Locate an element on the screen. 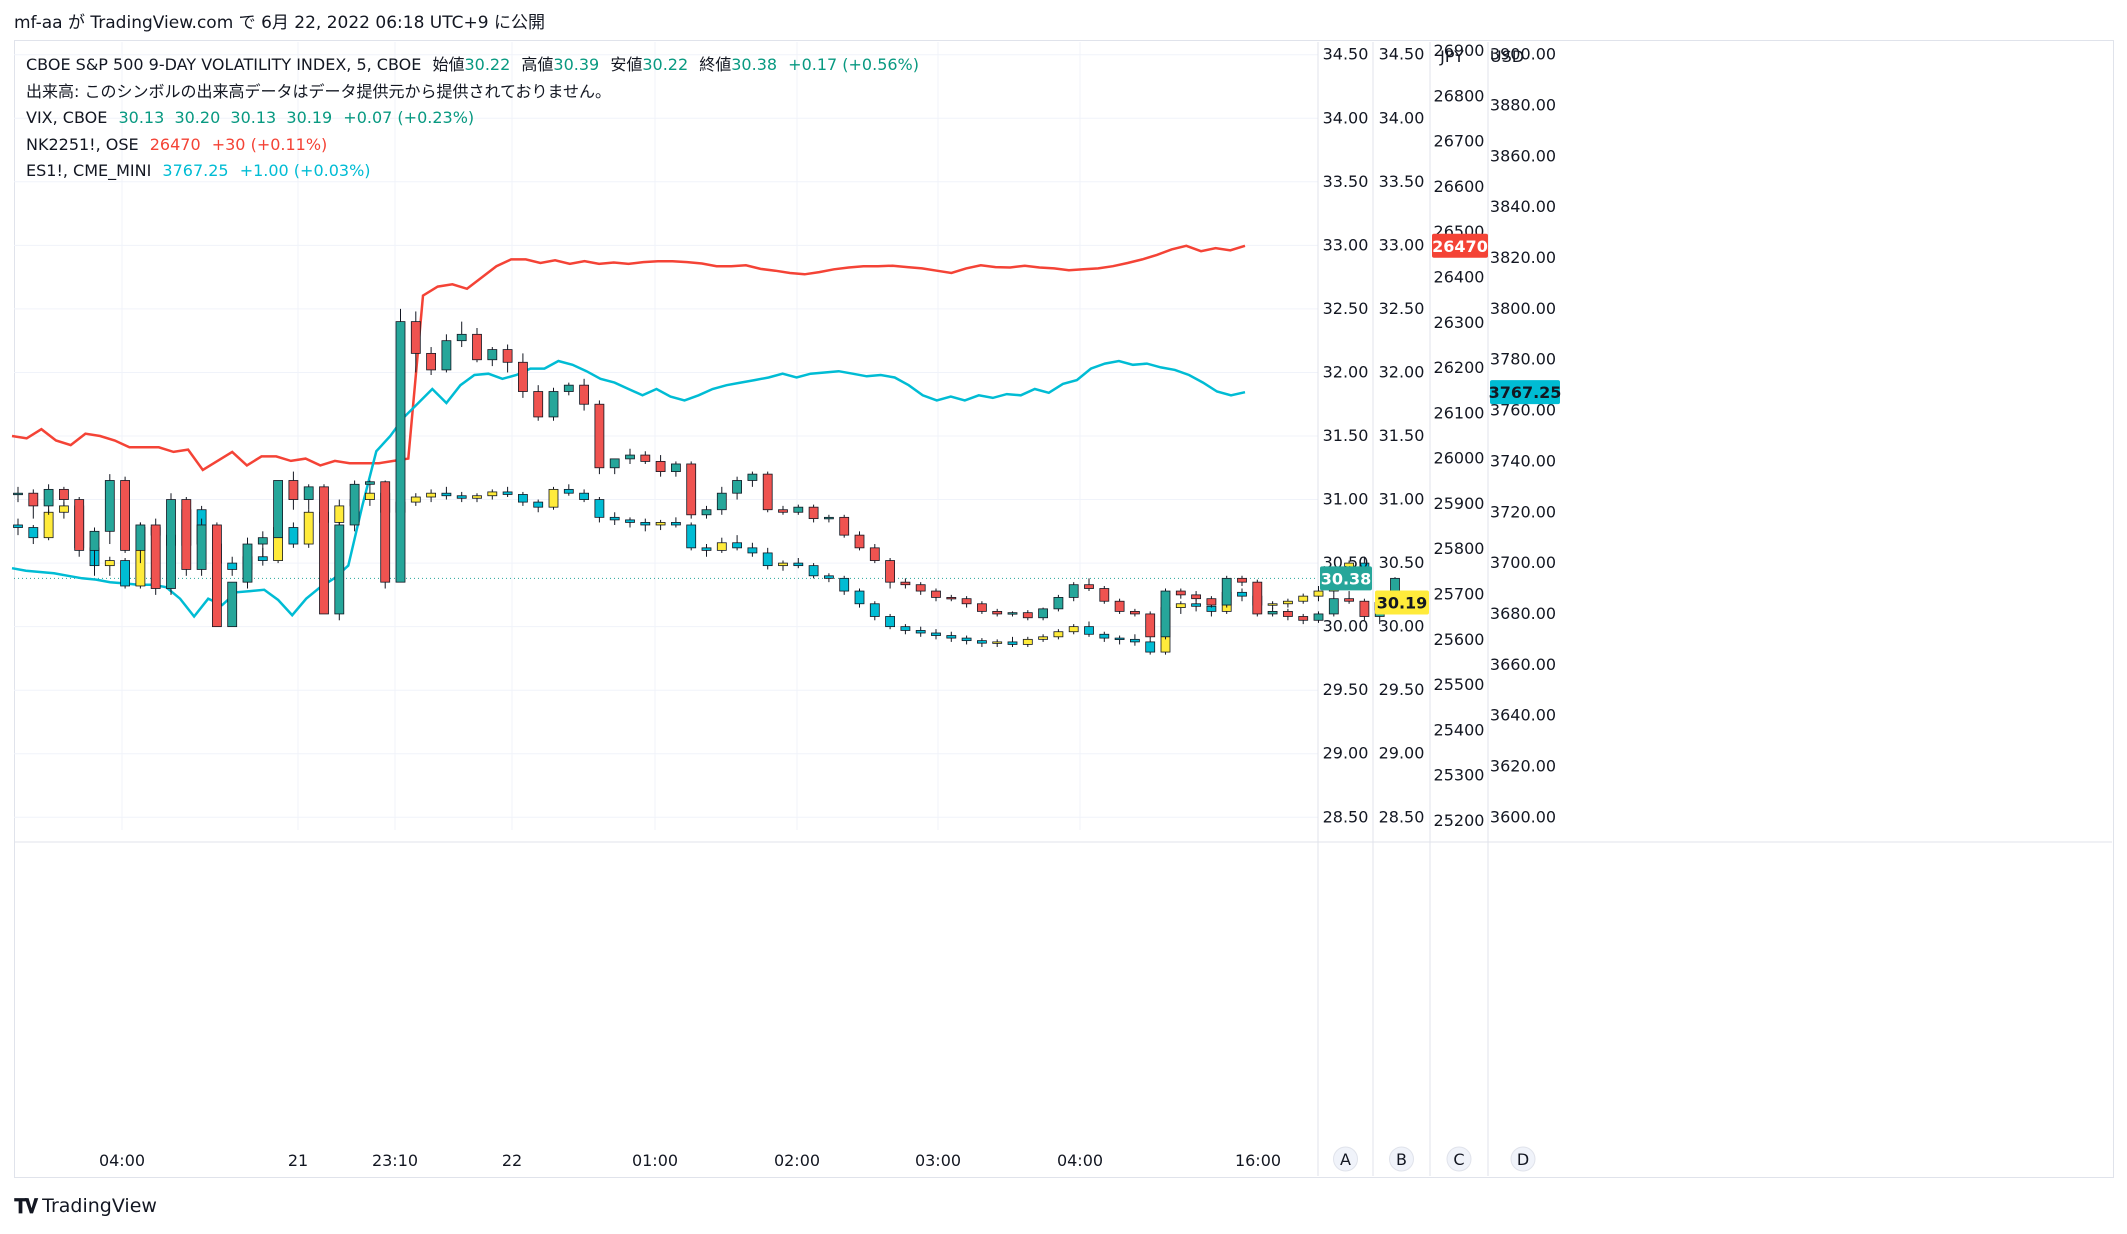 Image resolution: width=2127 pixels, height=1234 pixels. axis-c-tick: 25400 is located at coordinates (1459, 729).